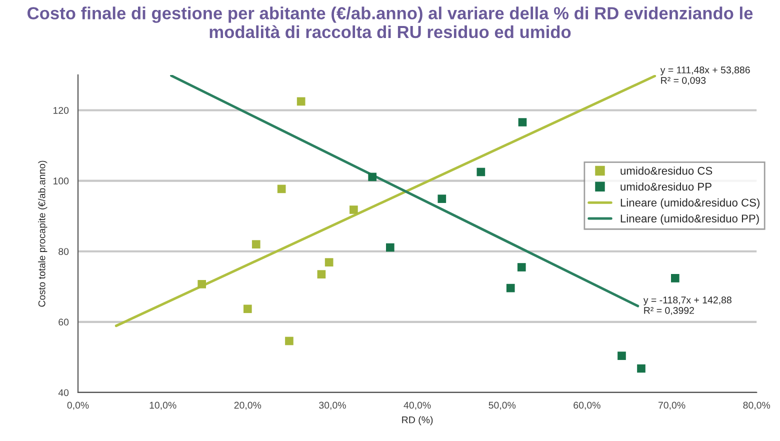 The width and height of the screenshot is (780, 441). I want to click on legend-label: umido&residuo PP, so click(666, 186).